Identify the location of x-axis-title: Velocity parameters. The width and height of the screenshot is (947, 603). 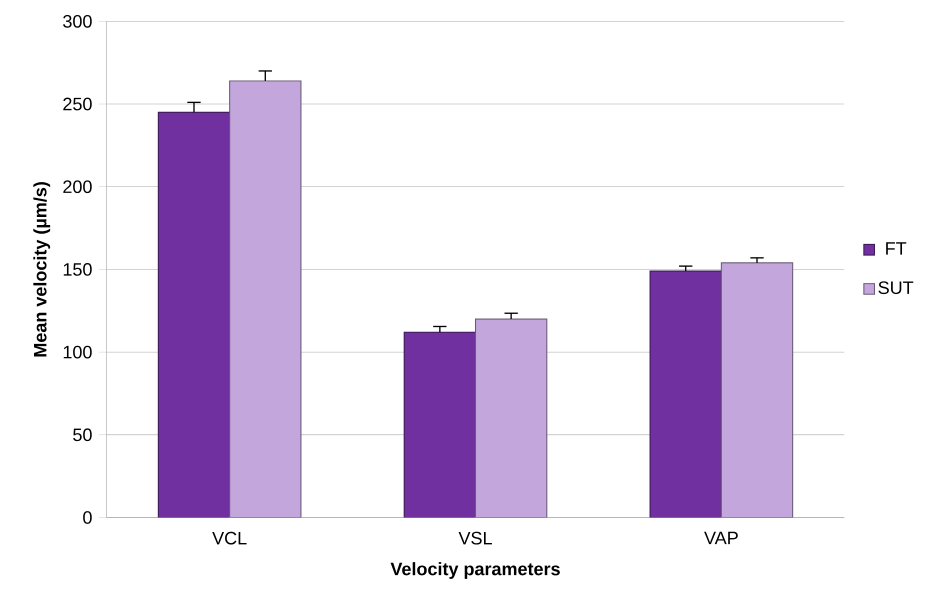
(475, 570).